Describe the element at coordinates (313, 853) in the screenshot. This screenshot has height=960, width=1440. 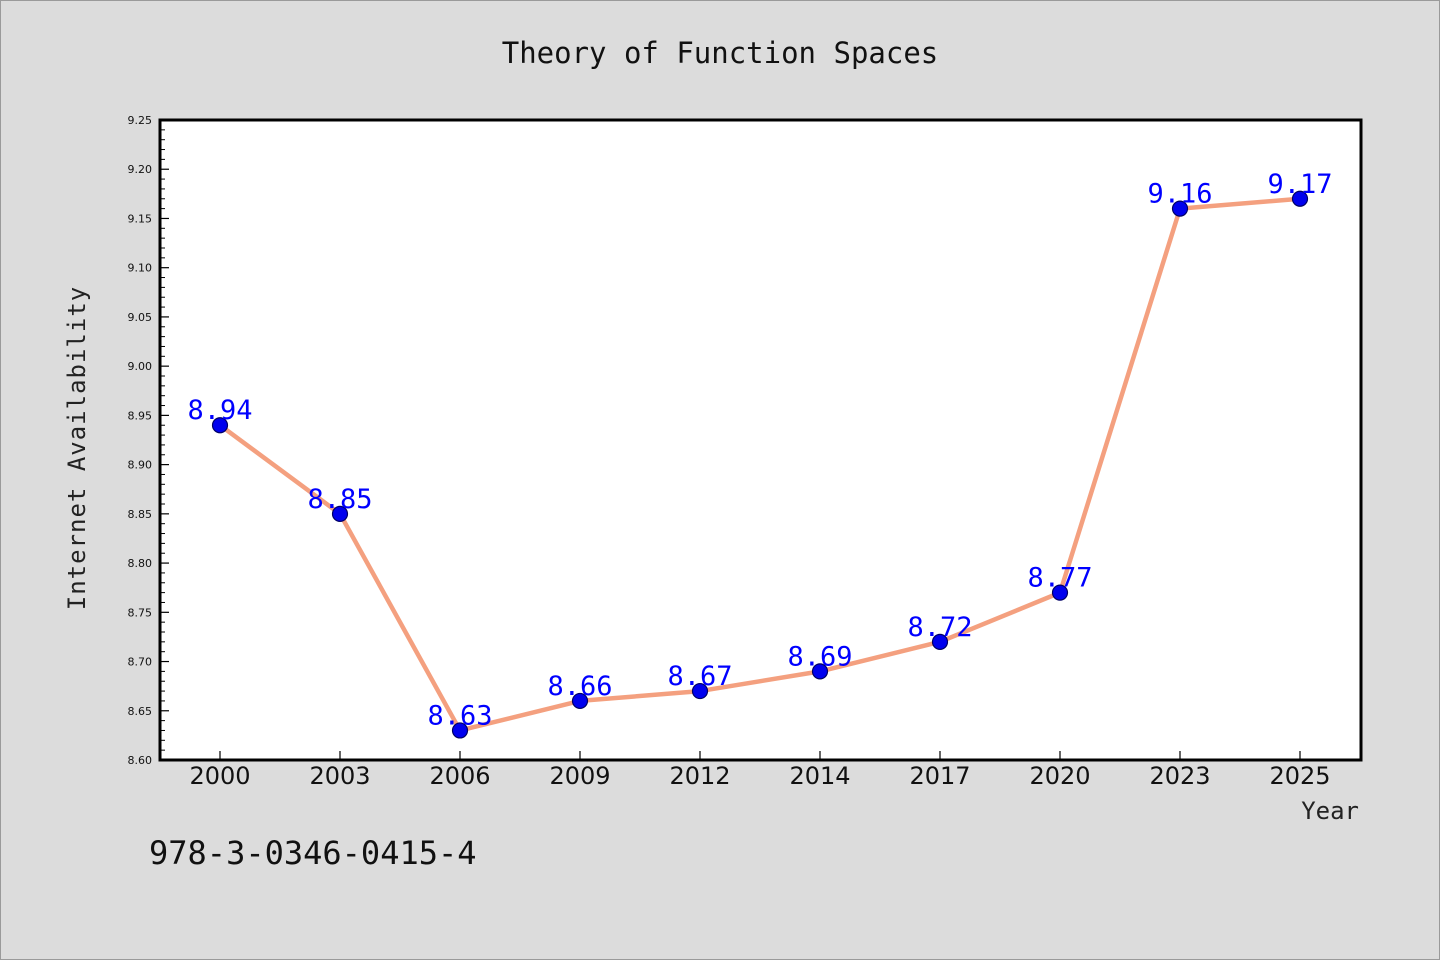
I see `isbn-annotation: 978-3-0346-0415-4` at that location.